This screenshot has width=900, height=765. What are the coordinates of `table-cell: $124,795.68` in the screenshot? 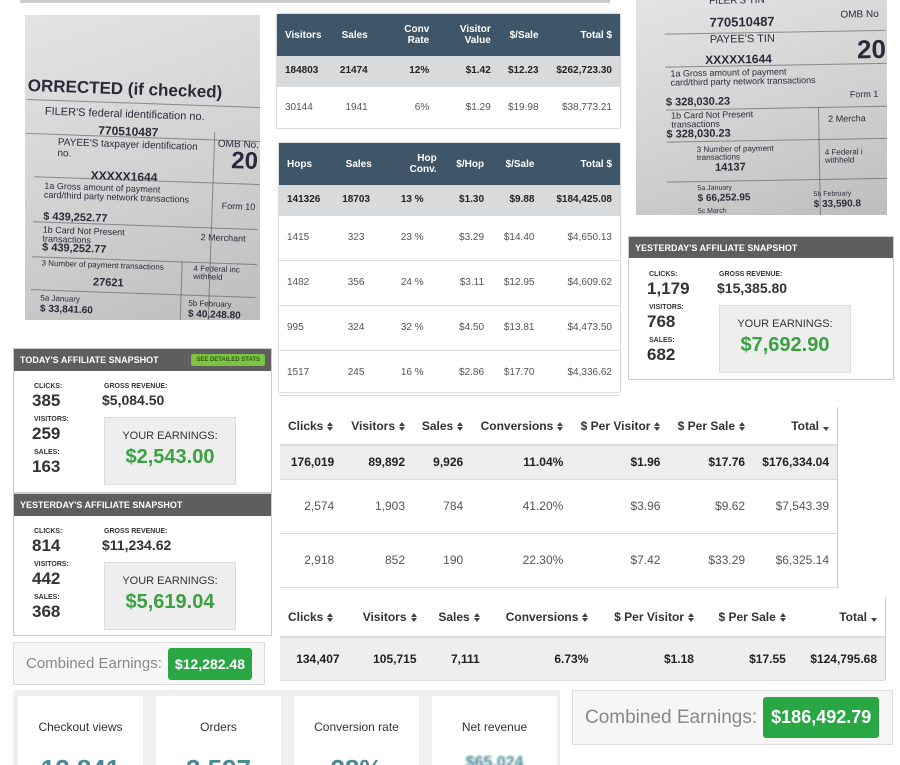 It's located at (839, 659).